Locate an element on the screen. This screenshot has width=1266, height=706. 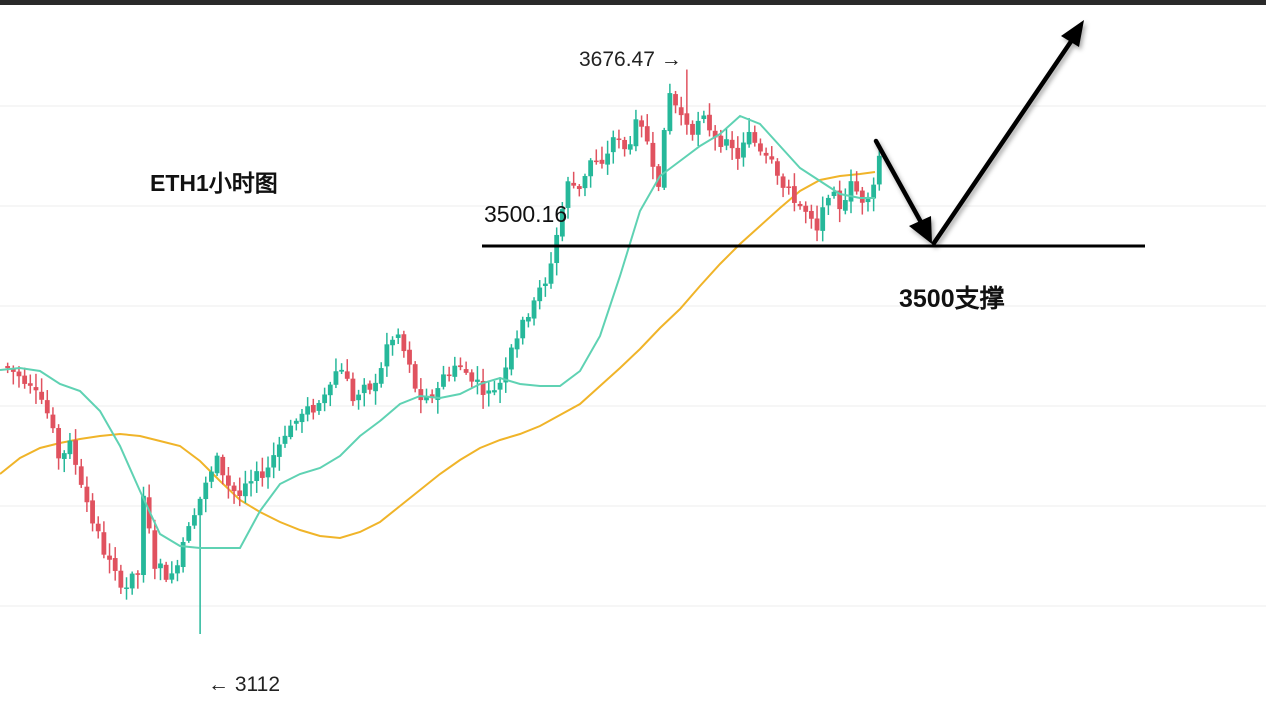
projection-arrows is located at coordinates (978, 133).